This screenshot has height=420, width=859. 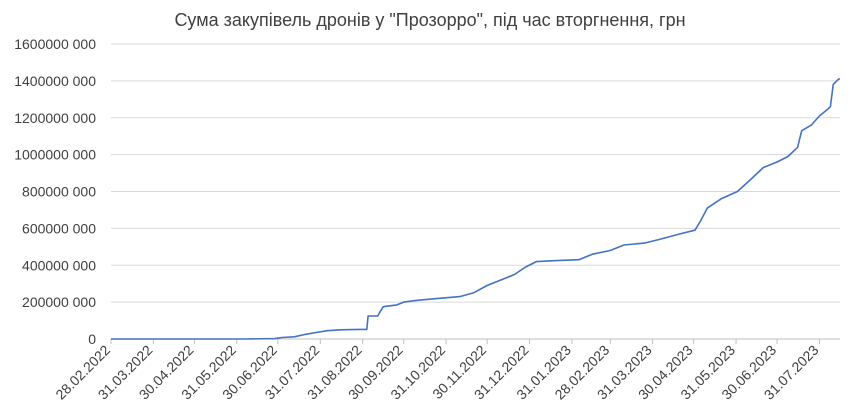 I want to click on y-tick-label: 1600000 000, so click(x=55, y=44).